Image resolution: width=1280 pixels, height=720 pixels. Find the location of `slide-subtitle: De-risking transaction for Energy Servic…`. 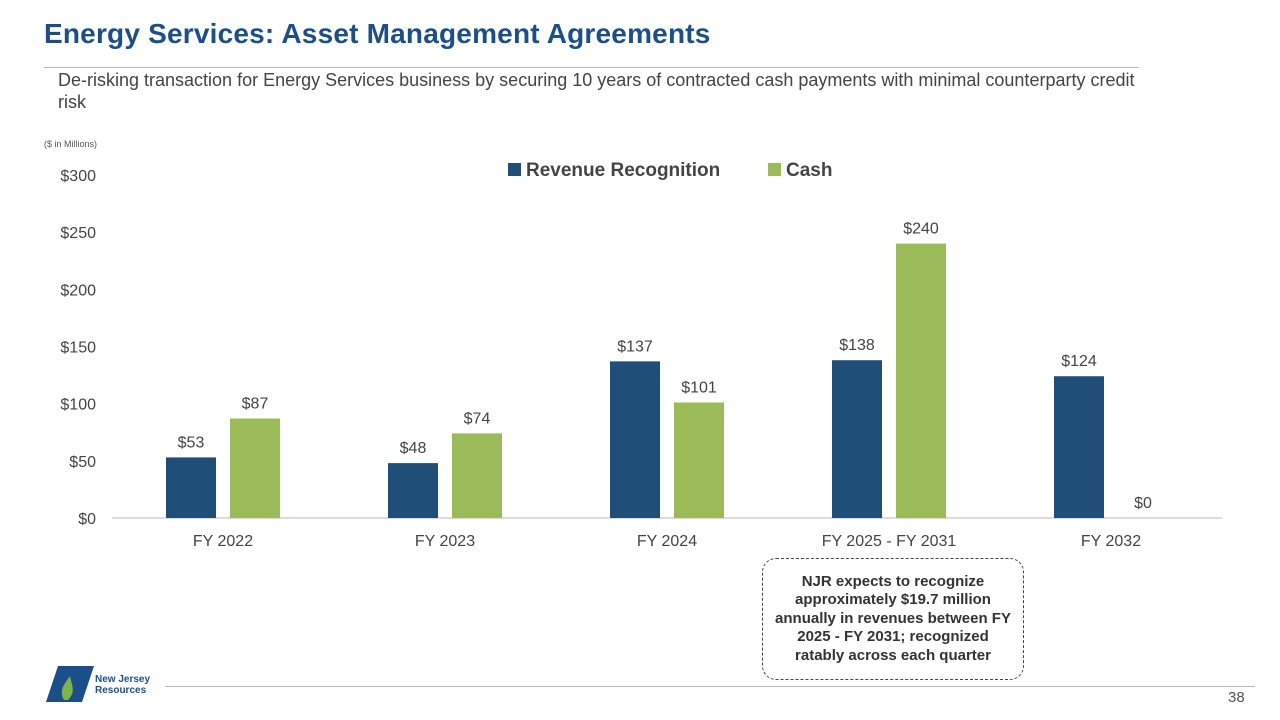

slide-subtitle: De-risking transaction for Energy Servic… is located at coordinates (596, 91).